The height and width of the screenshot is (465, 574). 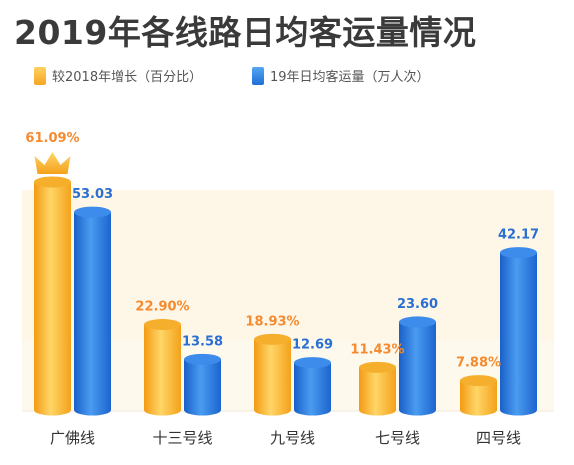 I want to click on category-label: 四号线, so click(x=498, y=438).